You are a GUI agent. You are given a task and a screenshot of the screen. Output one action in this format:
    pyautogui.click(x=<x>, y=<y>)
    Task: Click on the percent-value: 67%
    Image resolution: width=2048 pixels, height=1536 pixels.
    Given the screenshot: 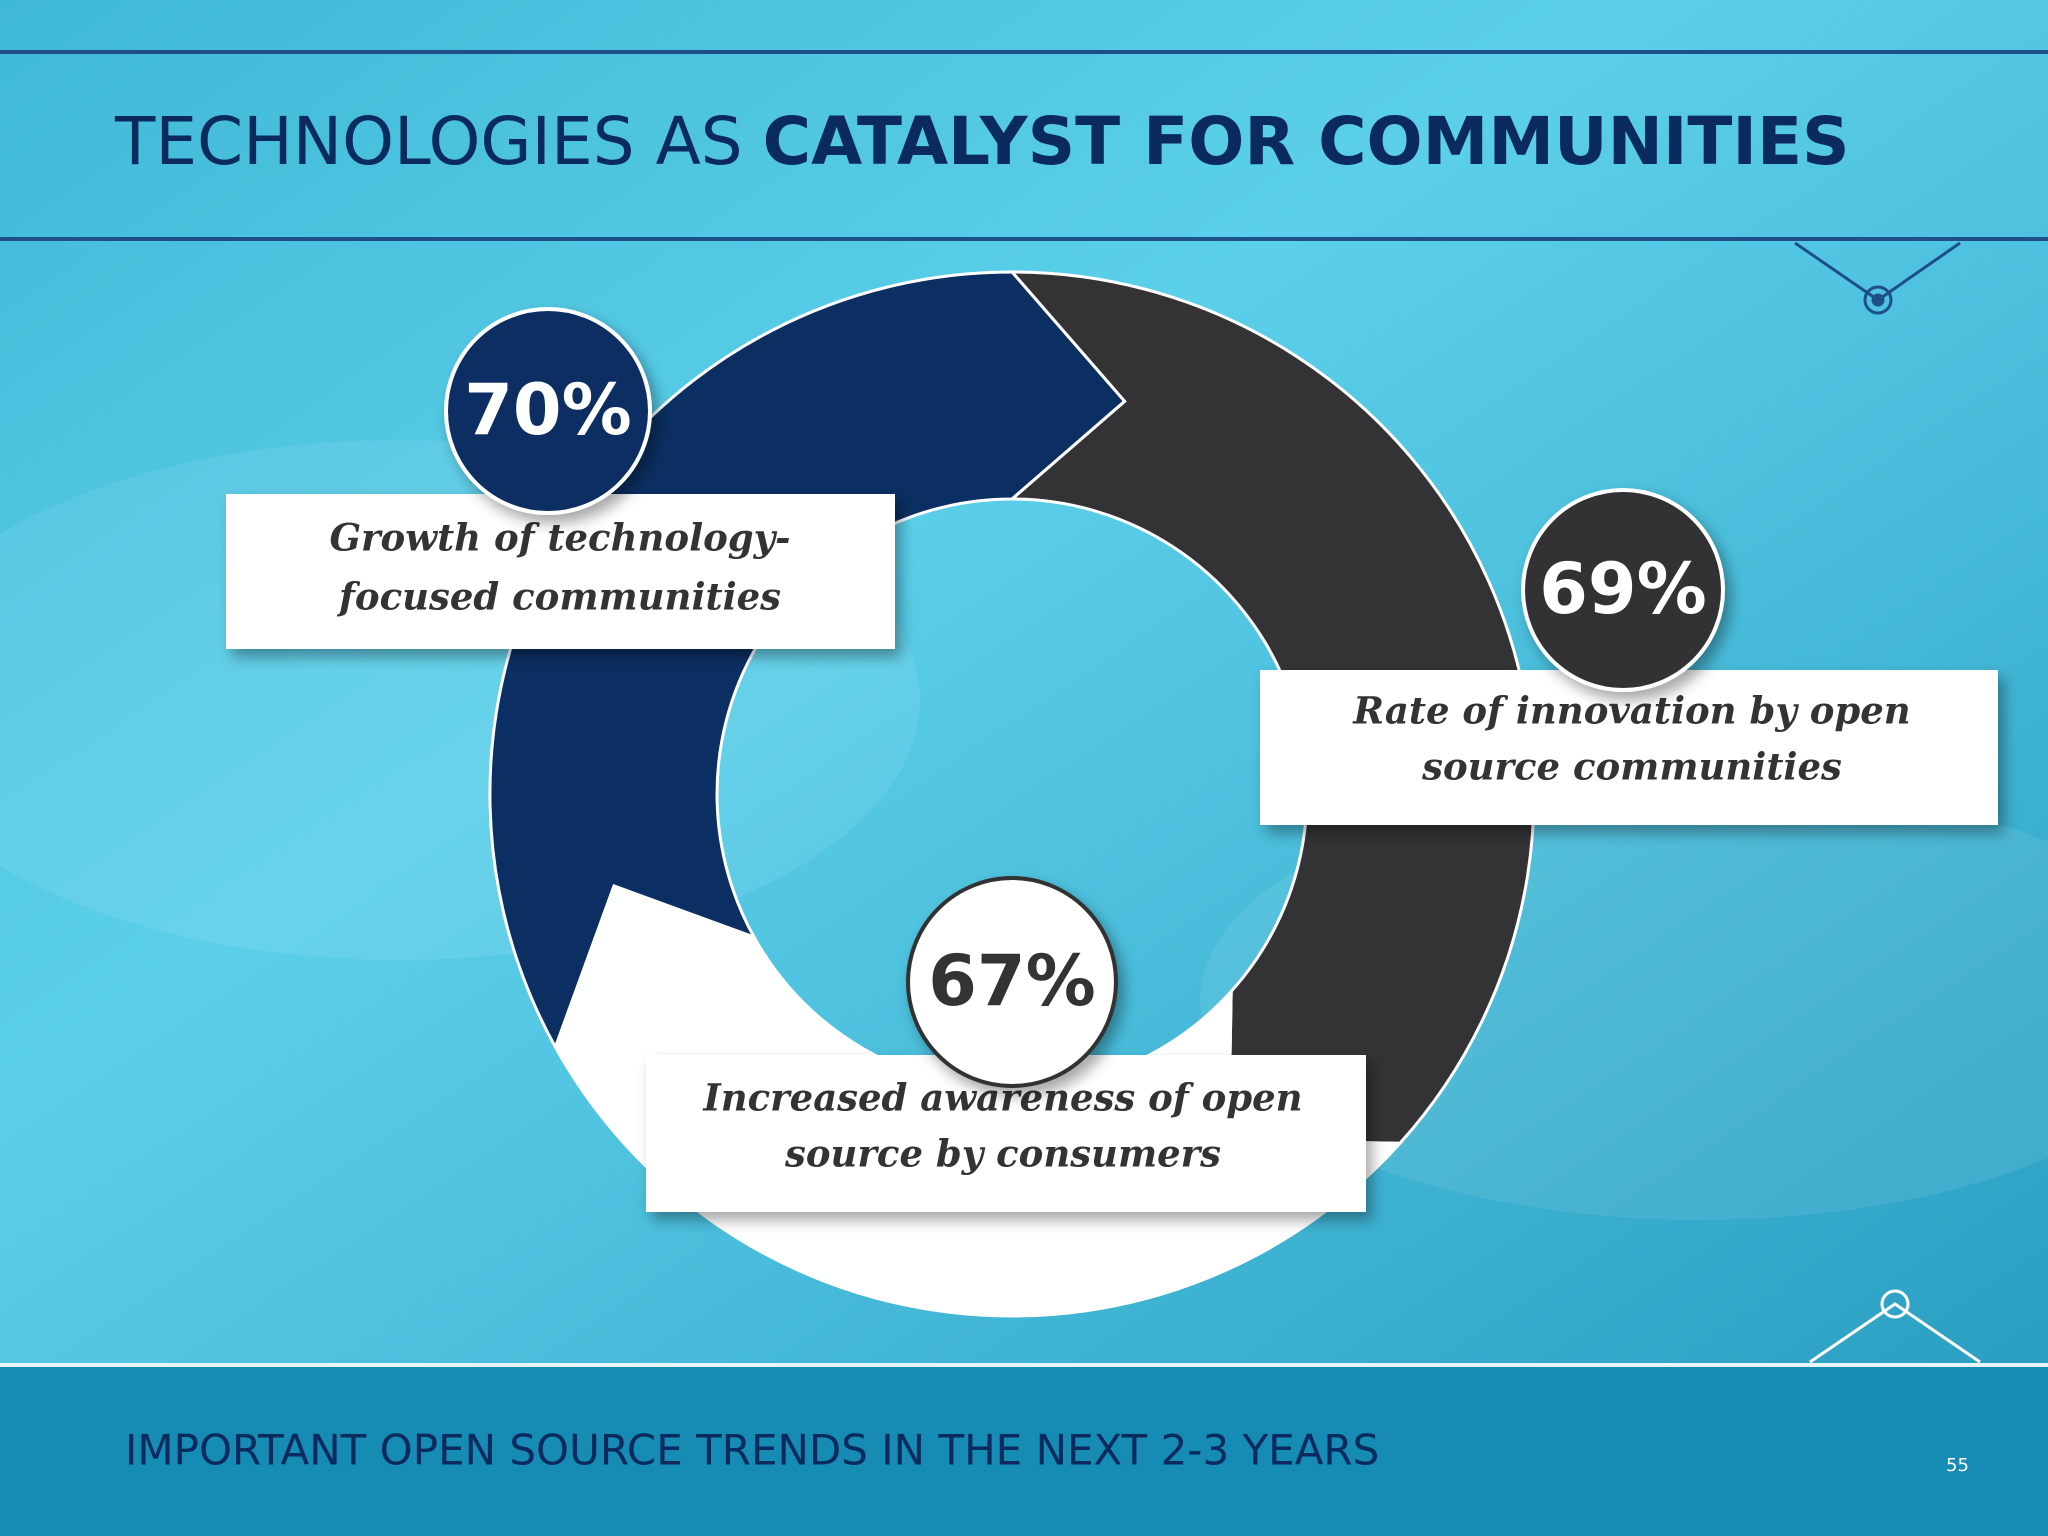 What is the action you would take?
    pyautogui.click(x=1012, y=981)
    